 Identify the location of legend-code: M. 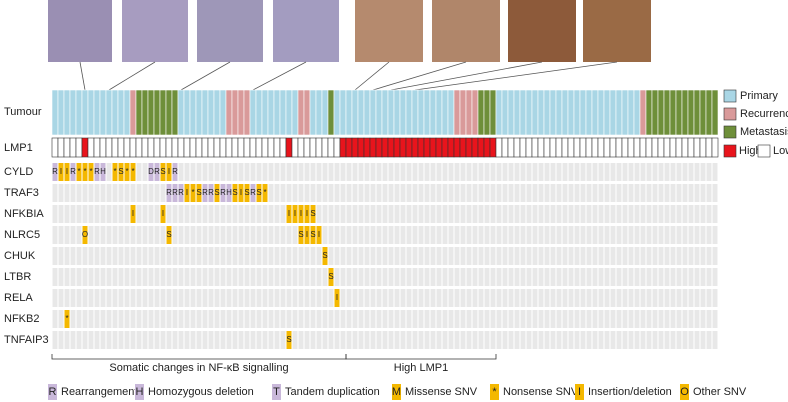
(396, 392).